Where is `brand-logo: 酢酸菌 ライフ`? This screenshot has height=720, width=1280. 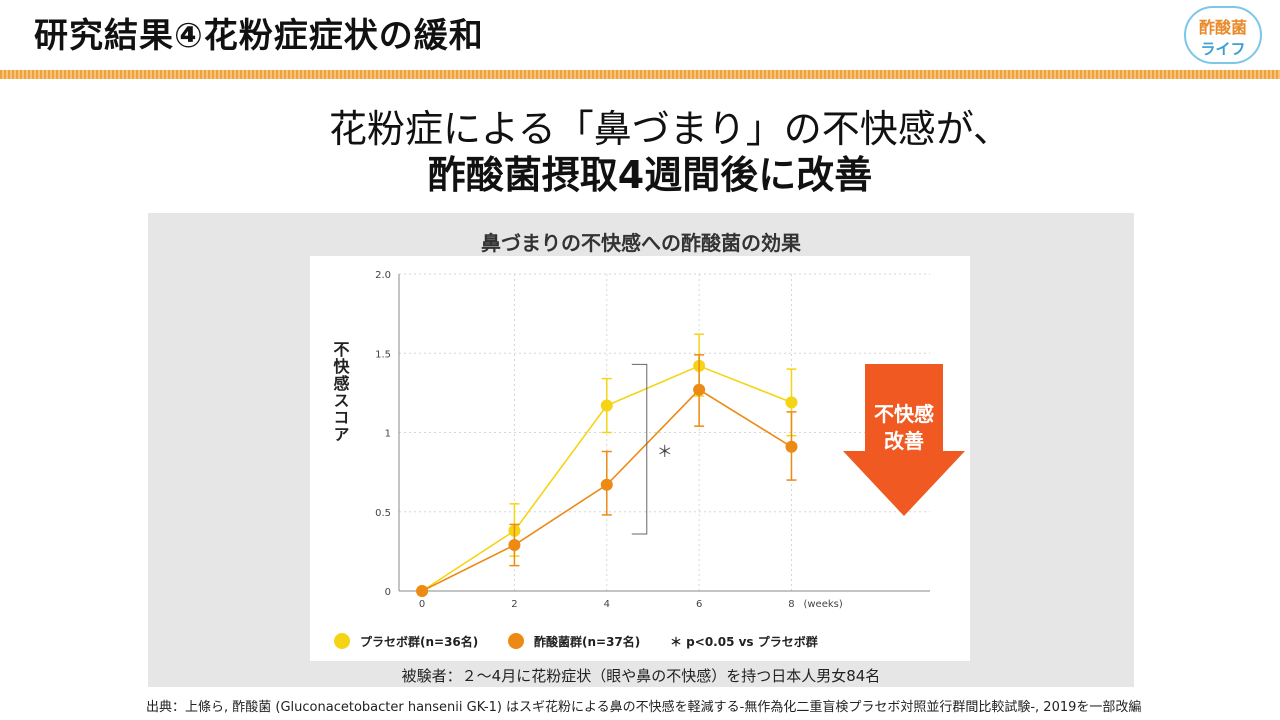
brand-logo: 酢酸菌 ライフ is located at coordinates (1223, 35).